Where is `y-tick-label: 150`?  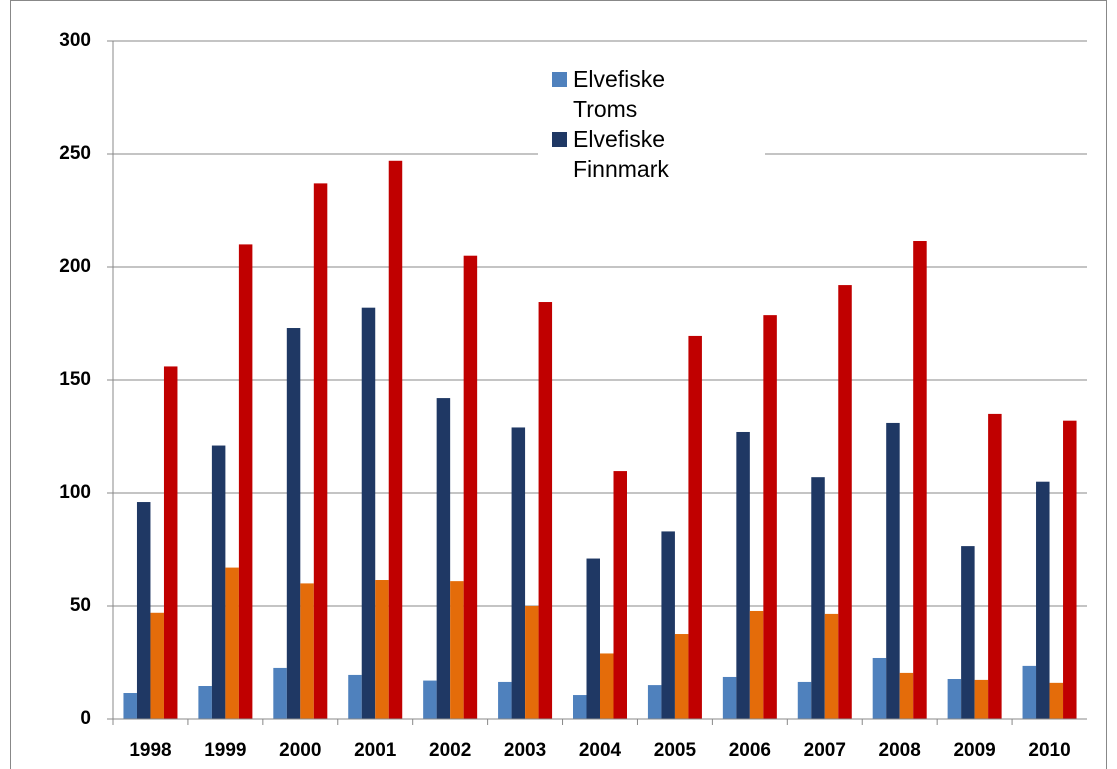
y-tick-label: 150 is located at coordinates (75, 379).